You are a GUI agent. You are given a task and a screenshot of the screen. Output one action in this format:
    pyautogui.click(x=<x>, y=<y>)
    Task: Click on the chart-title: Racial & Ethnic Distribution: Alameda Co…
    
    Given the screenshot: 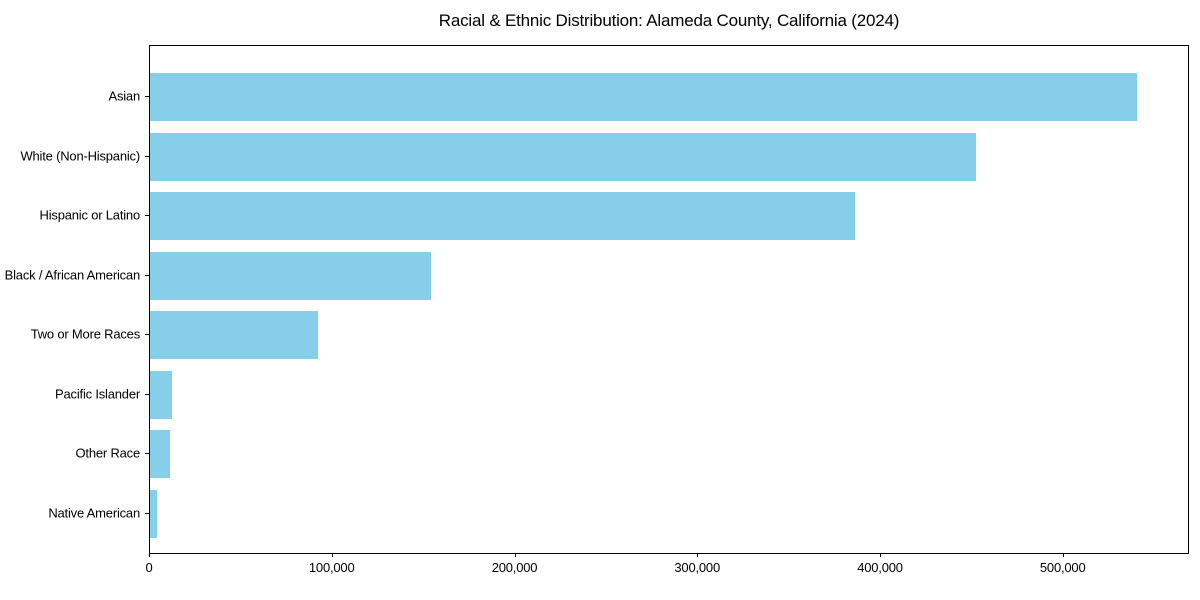 What is the action you would take?
    pyautogui.click(x=669, y=20)
    